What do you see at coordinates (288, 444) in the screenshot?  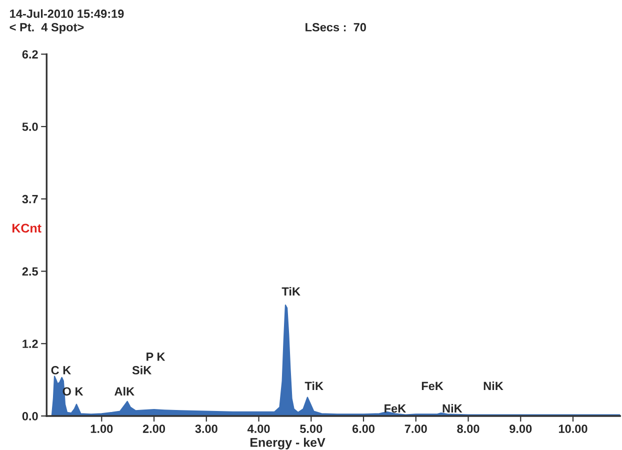 I see `x-axis-title: Energy - keV` at bounding box center [288, 444].